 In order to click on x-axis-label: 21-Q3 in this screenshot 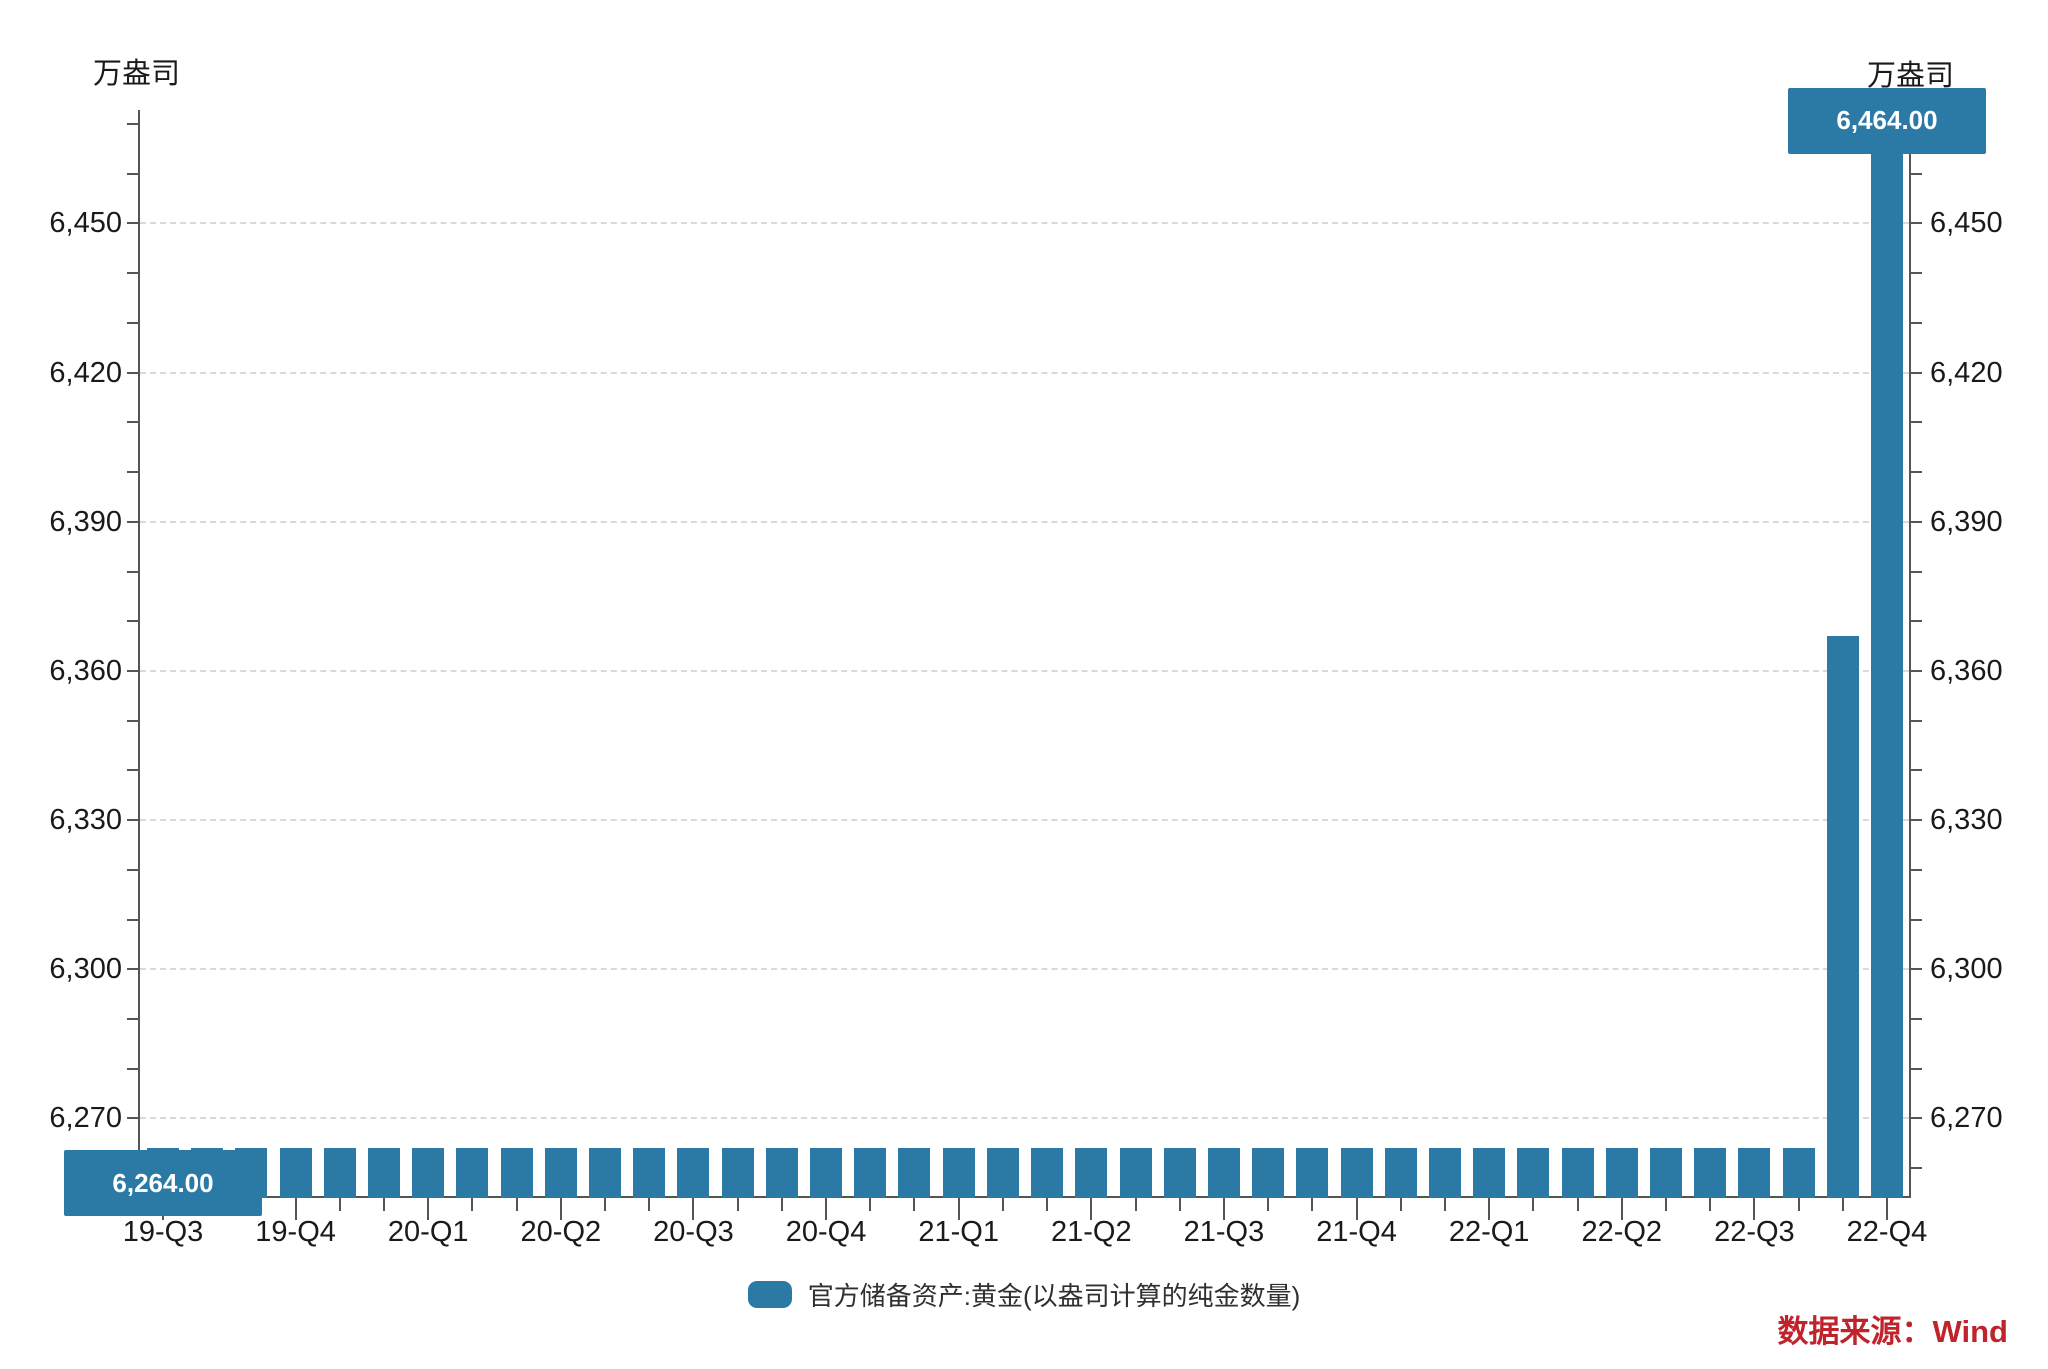, I will do `click(1224, 1232)`.